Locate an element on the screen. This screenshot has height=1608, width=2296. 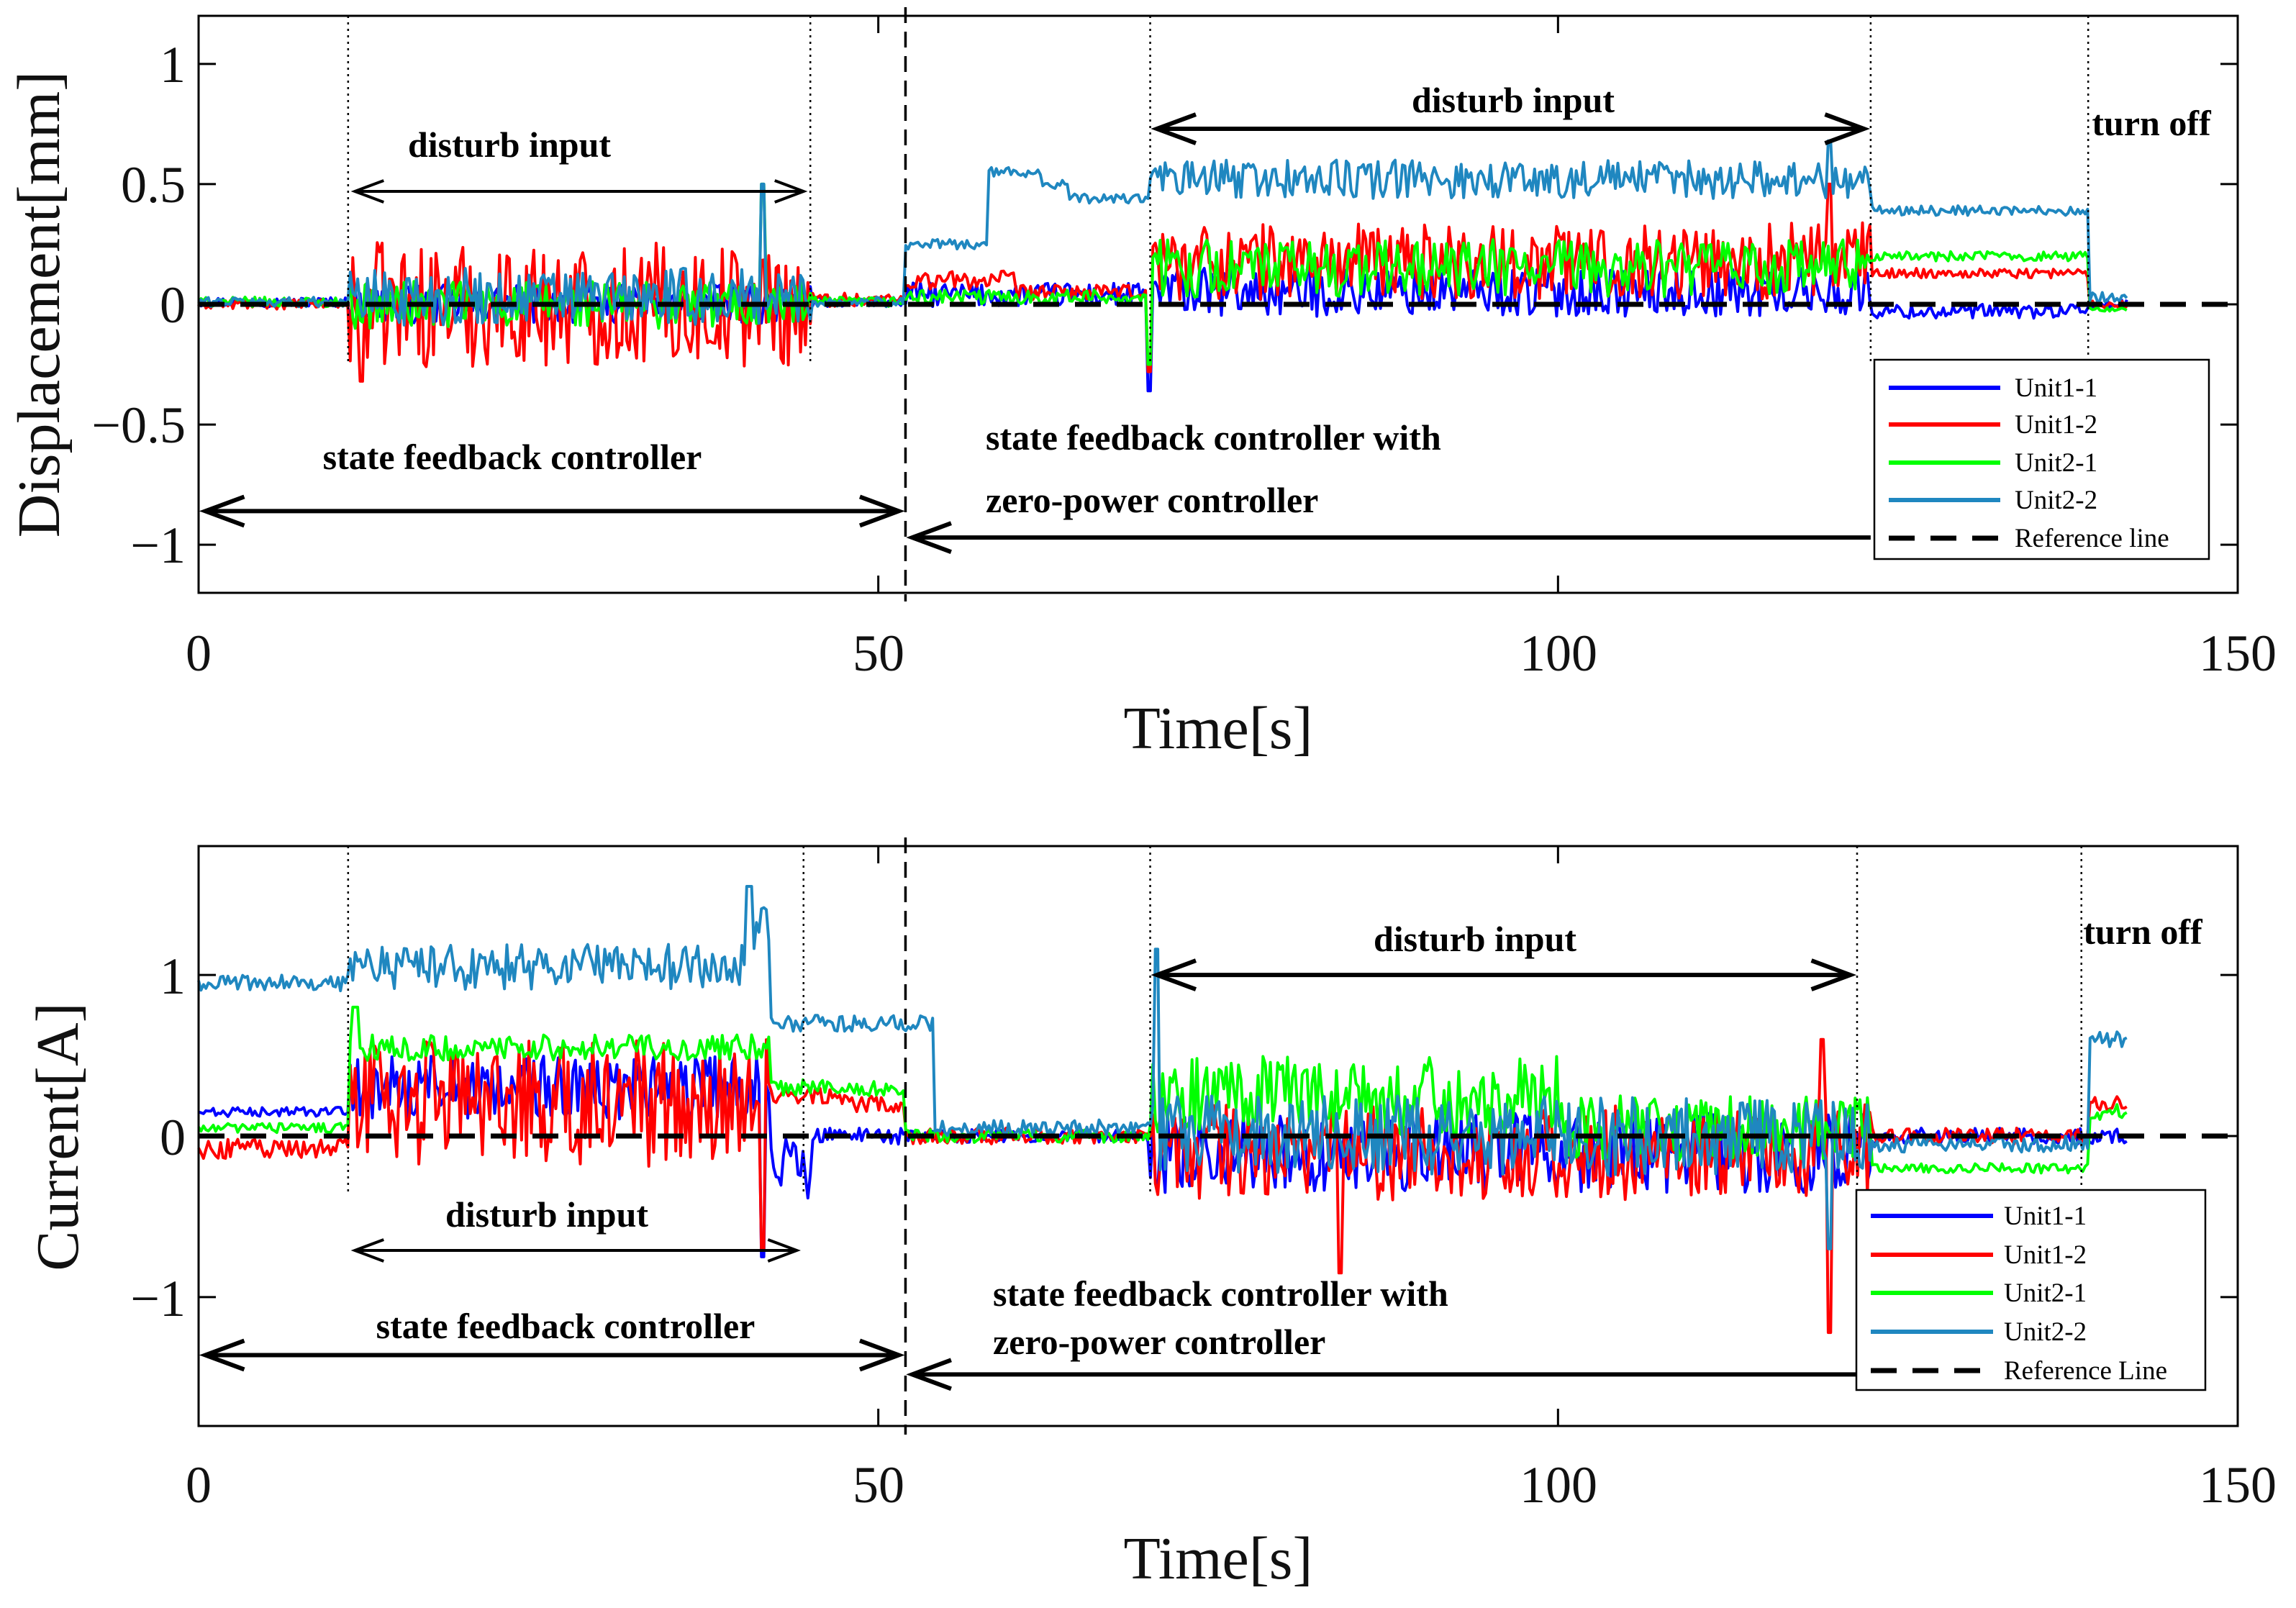
displacement-annotation-turn-off: turn off is located at coordinates (2152, 123).